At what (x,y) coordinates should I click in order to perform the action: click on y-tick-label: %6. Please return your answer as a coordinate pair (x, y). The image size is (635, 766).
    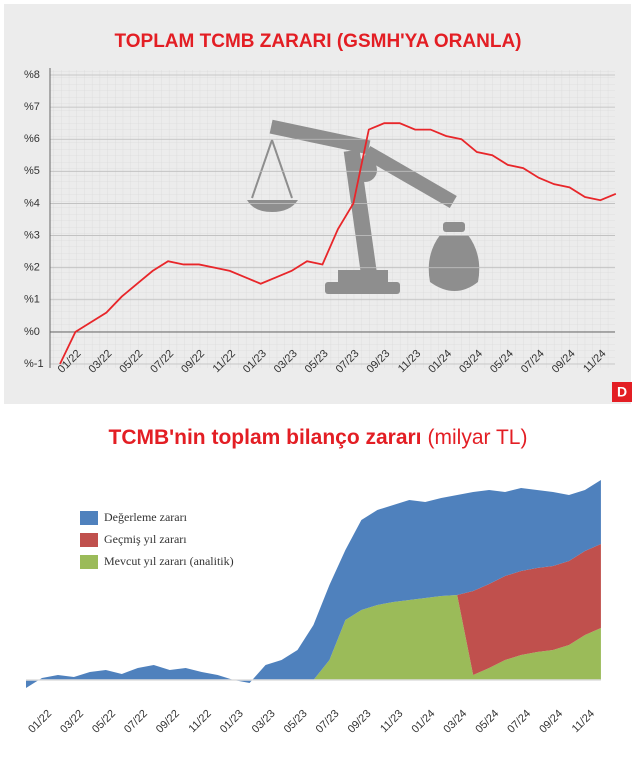
    Looking at the image, I should click on (32, 139).